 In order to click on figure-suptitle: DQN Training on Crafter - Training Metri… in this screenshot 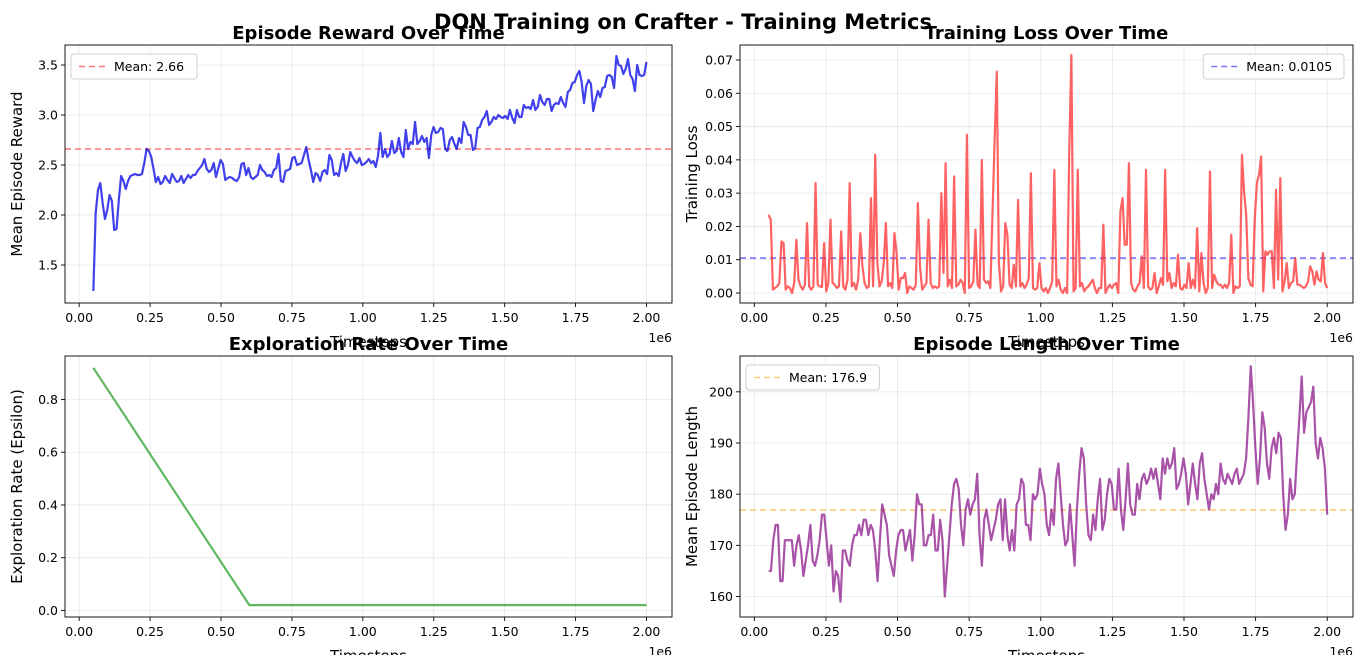, I will do `click(683, 22)`.